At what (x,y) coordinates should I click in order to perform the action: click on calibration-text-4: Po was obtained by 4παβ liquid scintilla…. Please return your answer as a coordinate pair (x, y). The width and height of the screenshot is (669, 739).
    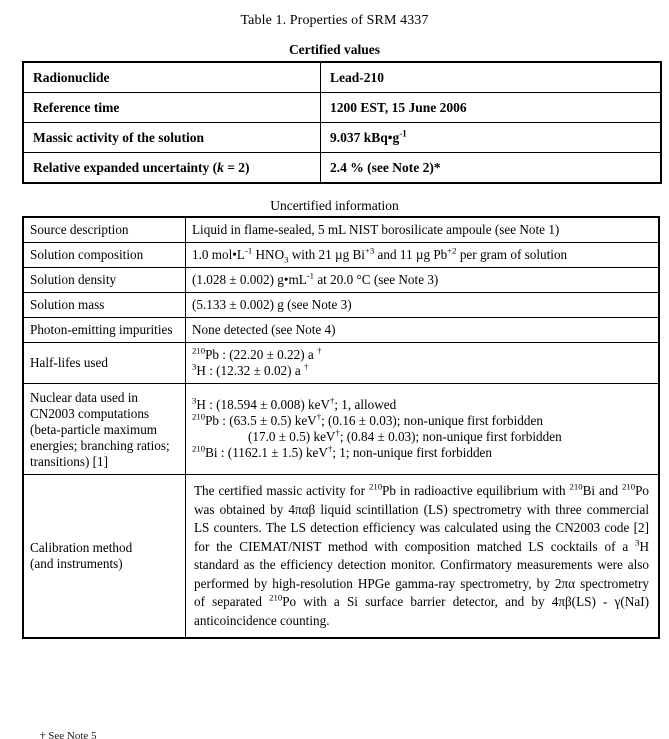
    Looking at the image, I should click on (421, 518).